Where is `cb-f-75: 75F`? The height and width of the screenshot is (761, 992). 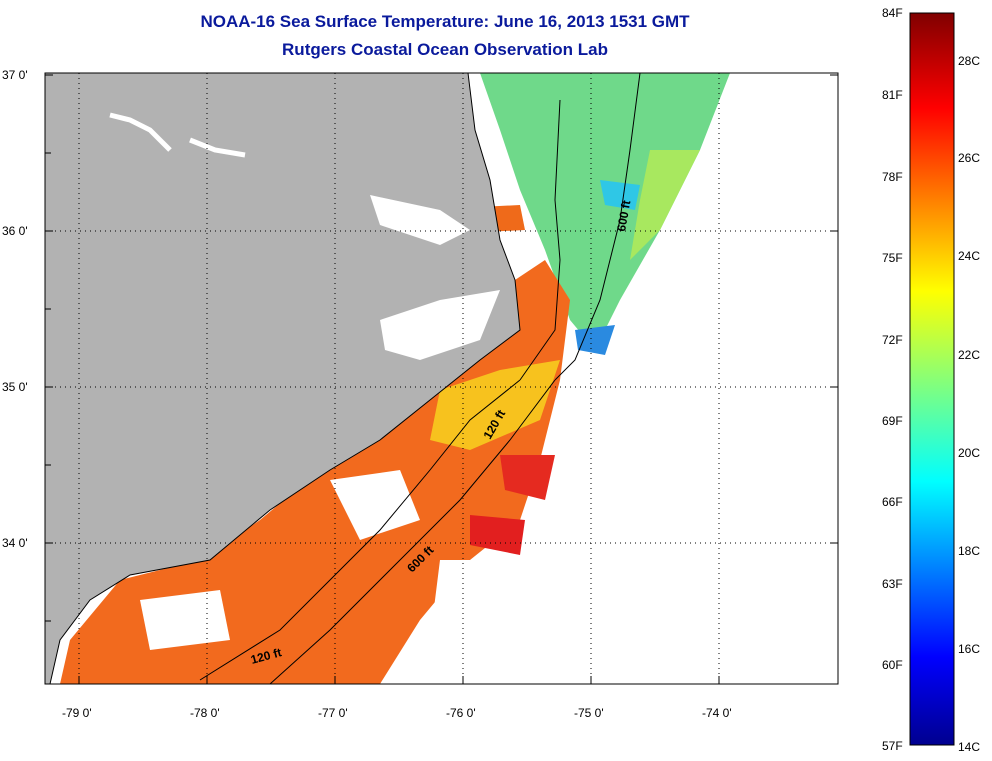
cb-f-75: 75F is located at coordinates (892, 258).